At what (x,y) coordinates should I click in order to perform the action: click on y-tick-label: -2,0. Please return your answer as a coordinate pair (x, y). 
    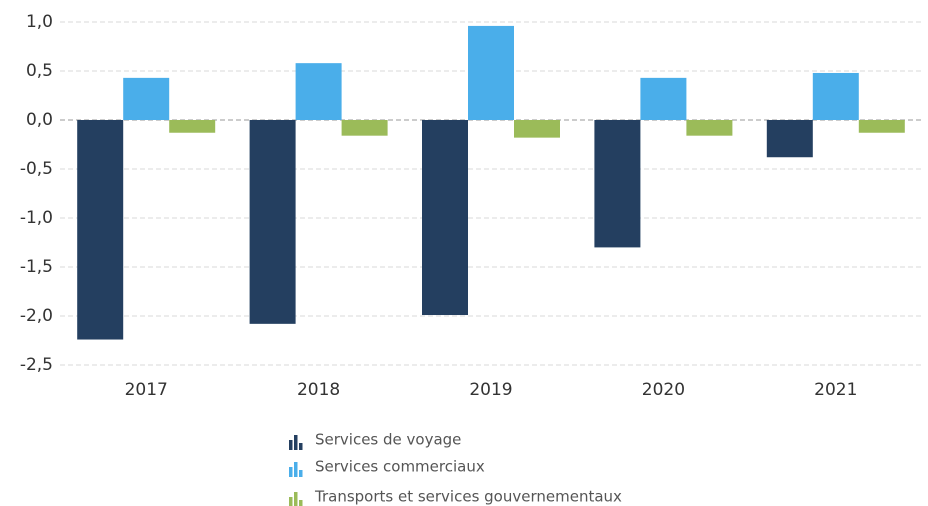
    Looking at the image, I should click on (36, 316).